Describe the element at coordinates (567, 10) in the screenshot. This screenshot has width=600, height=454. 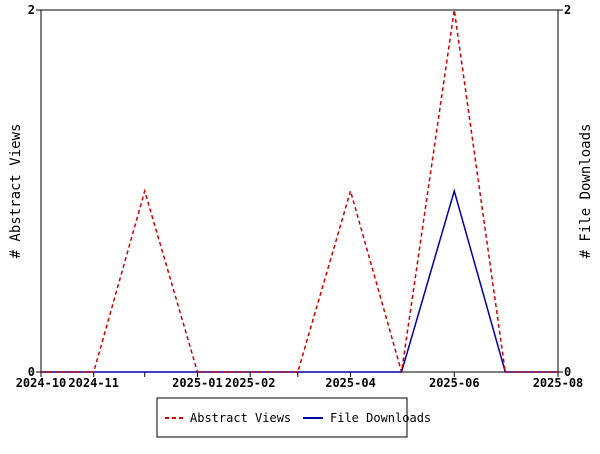
I see `y2-tick-label: 2` at that location.